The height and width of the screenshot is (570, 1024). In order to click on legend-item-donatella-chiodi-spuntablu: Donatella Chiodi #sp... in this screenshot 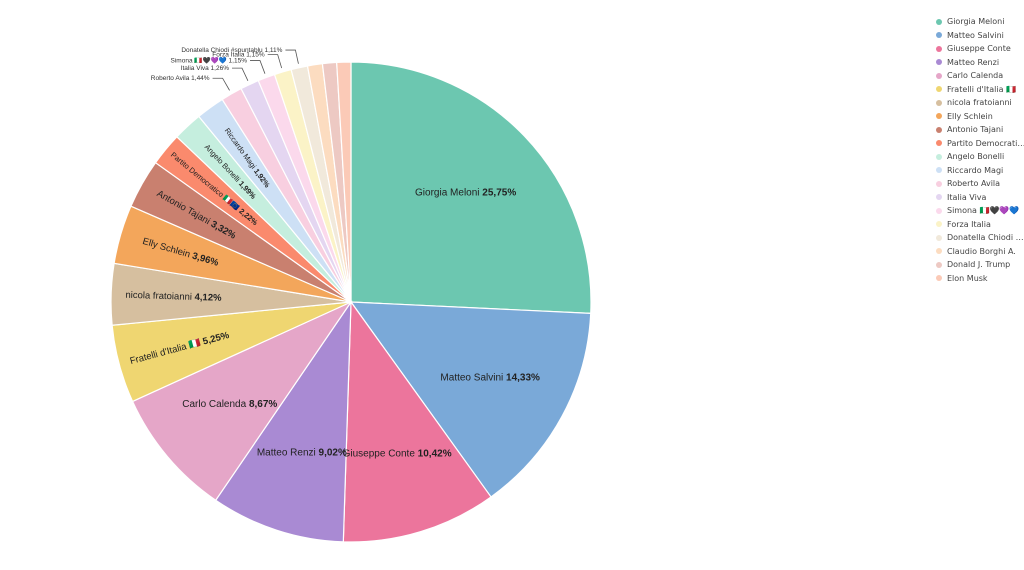, I will do `click(980, 238)`.